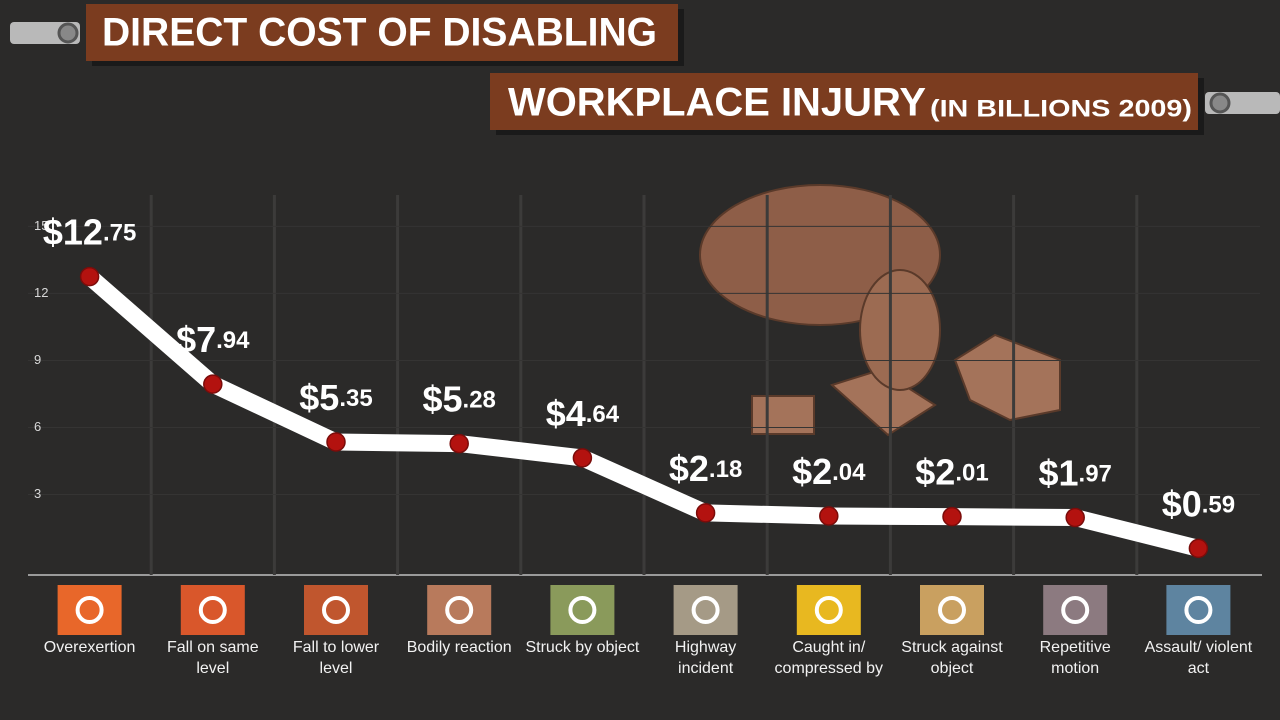 This screenshot has height=720, width=1280. I want to click on chart-title: DIRECT COST OF DISABLING, so click(379, 33).